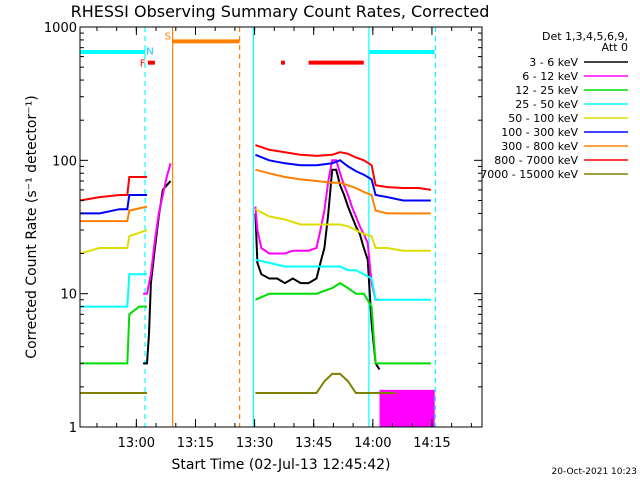 The width and height of the screenshot is (640, 480). I want to click on x-tick-label-1: 13:15, so click(195, 443).